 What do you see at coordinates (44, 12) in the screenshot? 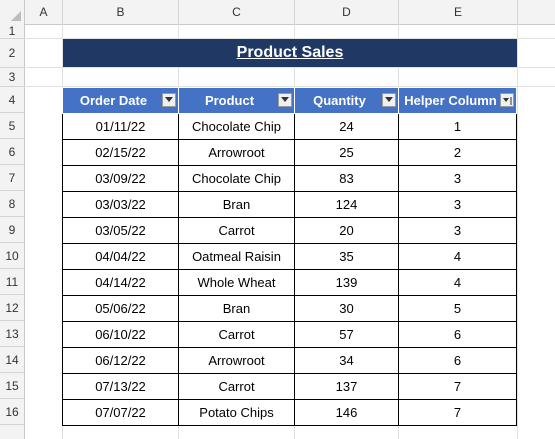
I see `column-header-a: A` at bounding box center [44, 12].